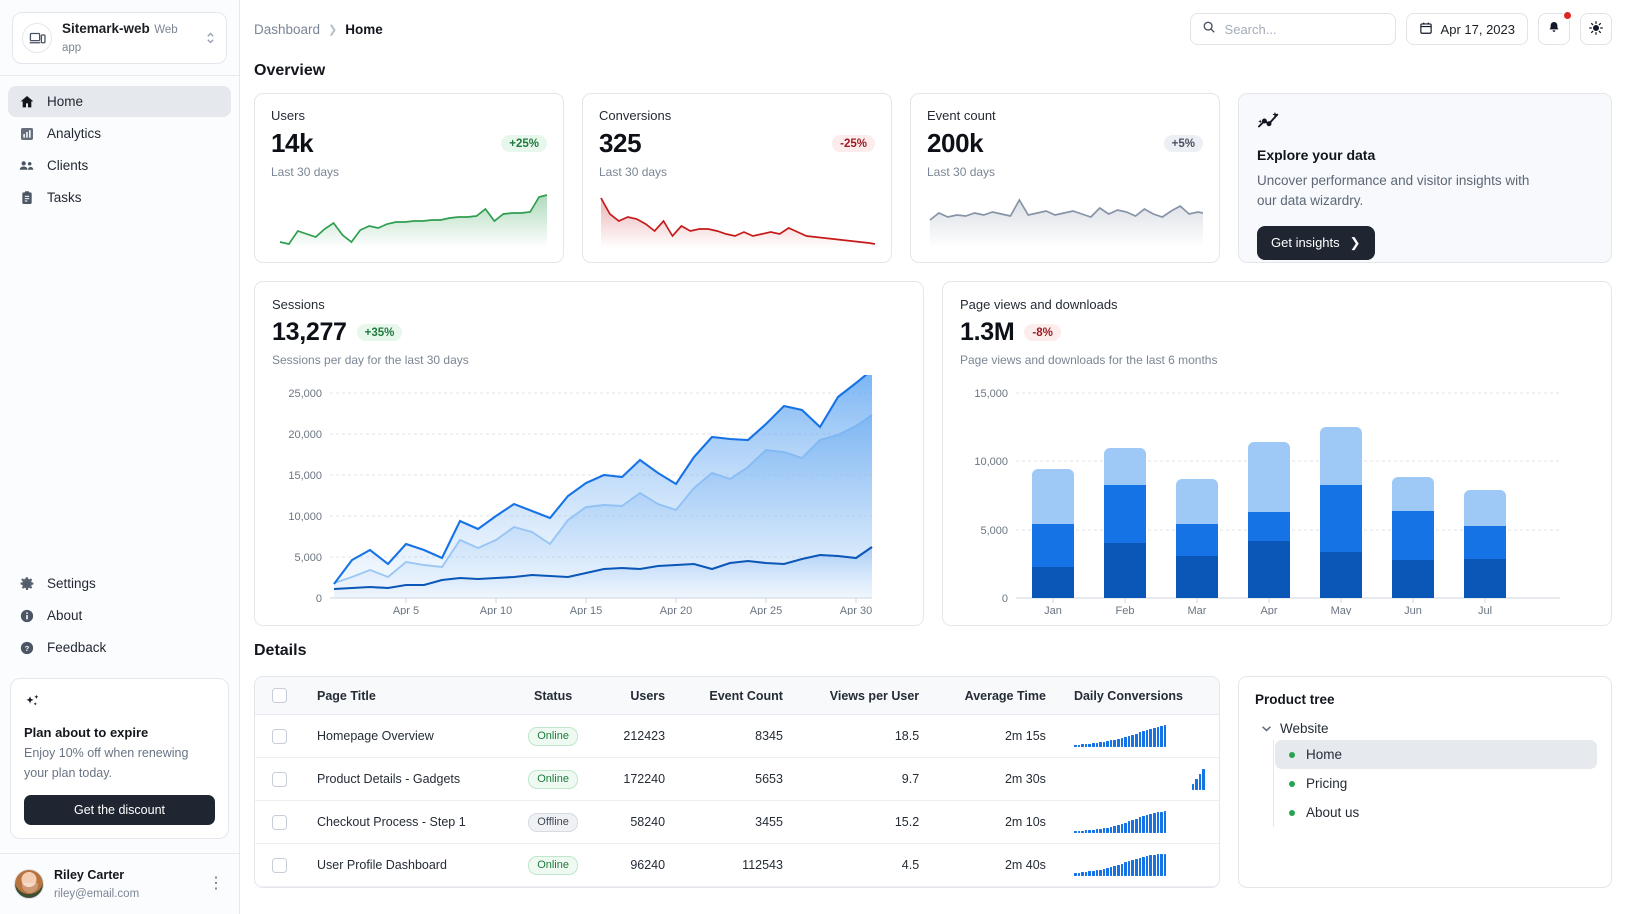 The width and height of the screenshot is (1626, 914). What do you see at coordinates (991, 394) in the screenshot?
I see `y-tick: 15,000` at bounding box center [991, 394].